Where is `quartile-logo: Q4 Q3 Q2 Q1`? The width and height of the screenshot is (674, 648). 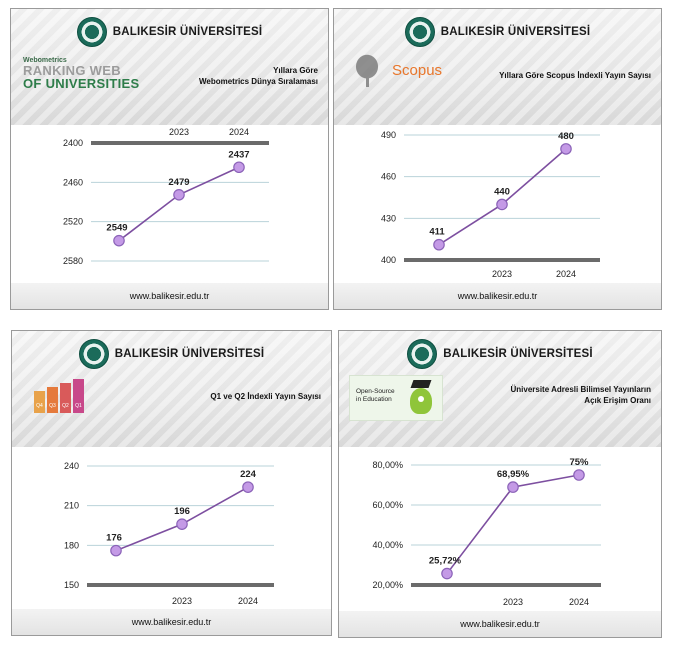
quartile-logo: Q4 Q3 Q2 Q1 is located at coordinates (59, 396).